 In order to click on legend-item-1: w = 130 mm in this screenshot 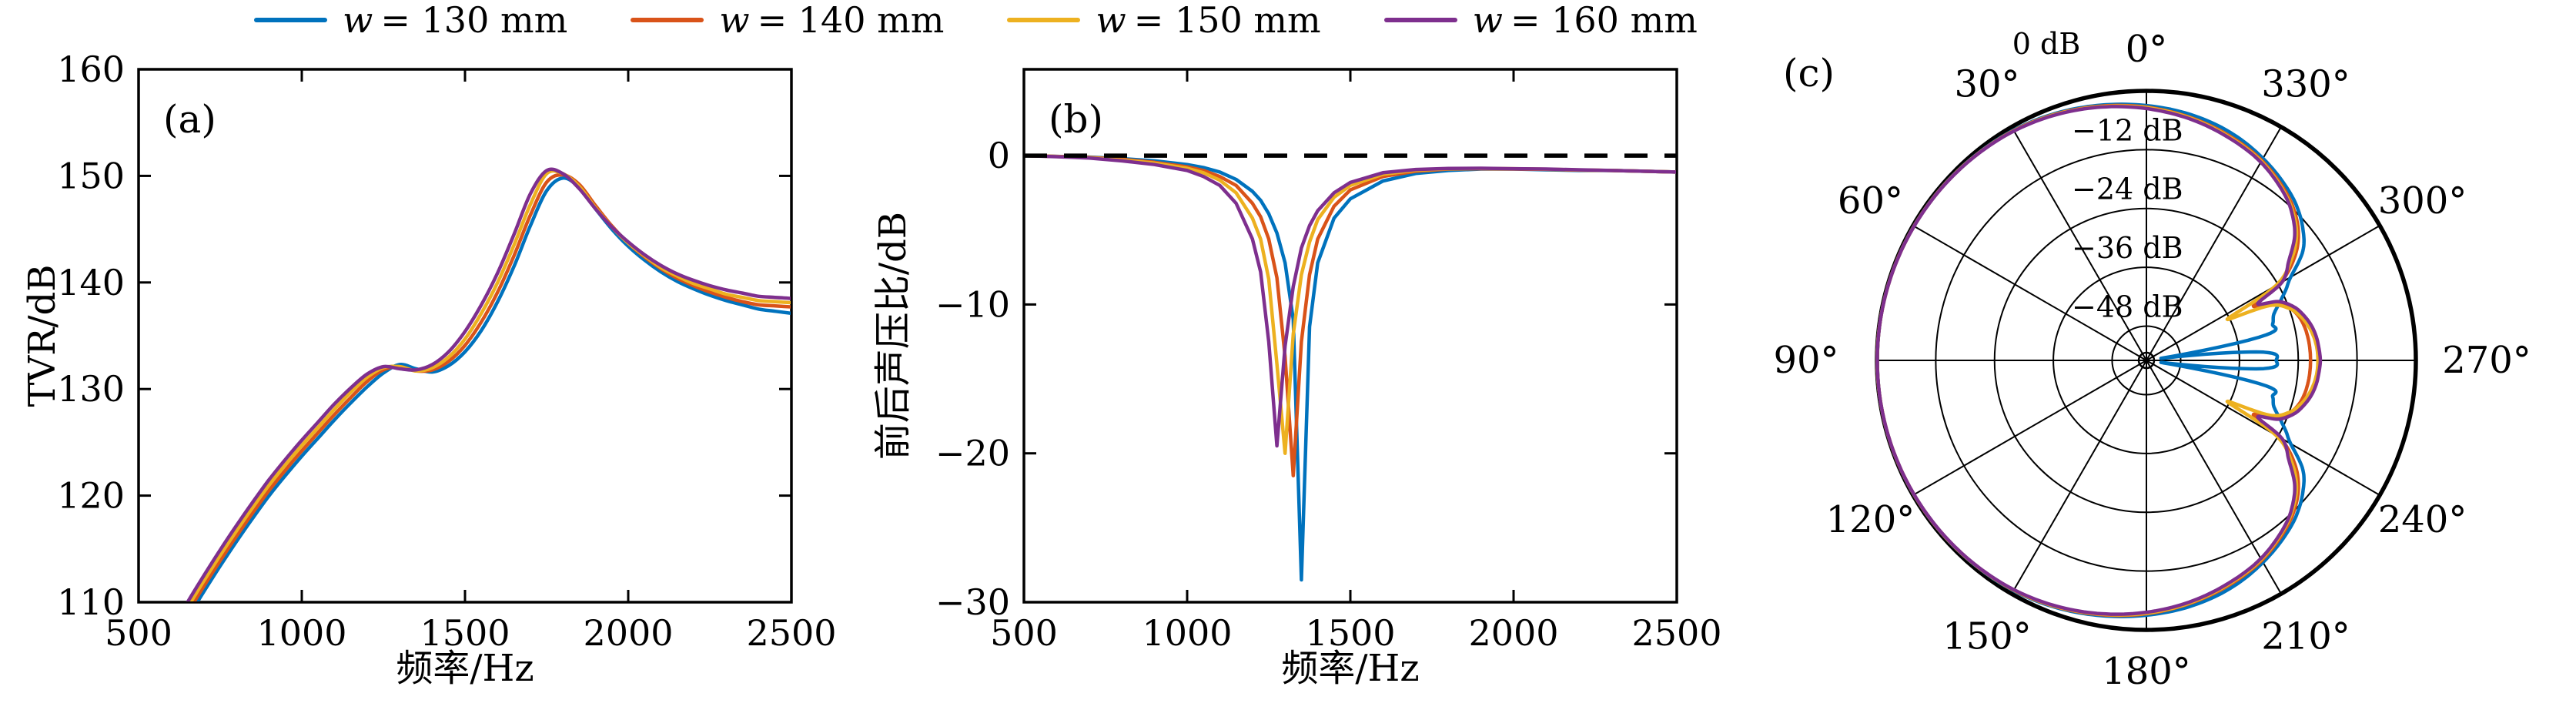, I will do `click(411, 20)`.